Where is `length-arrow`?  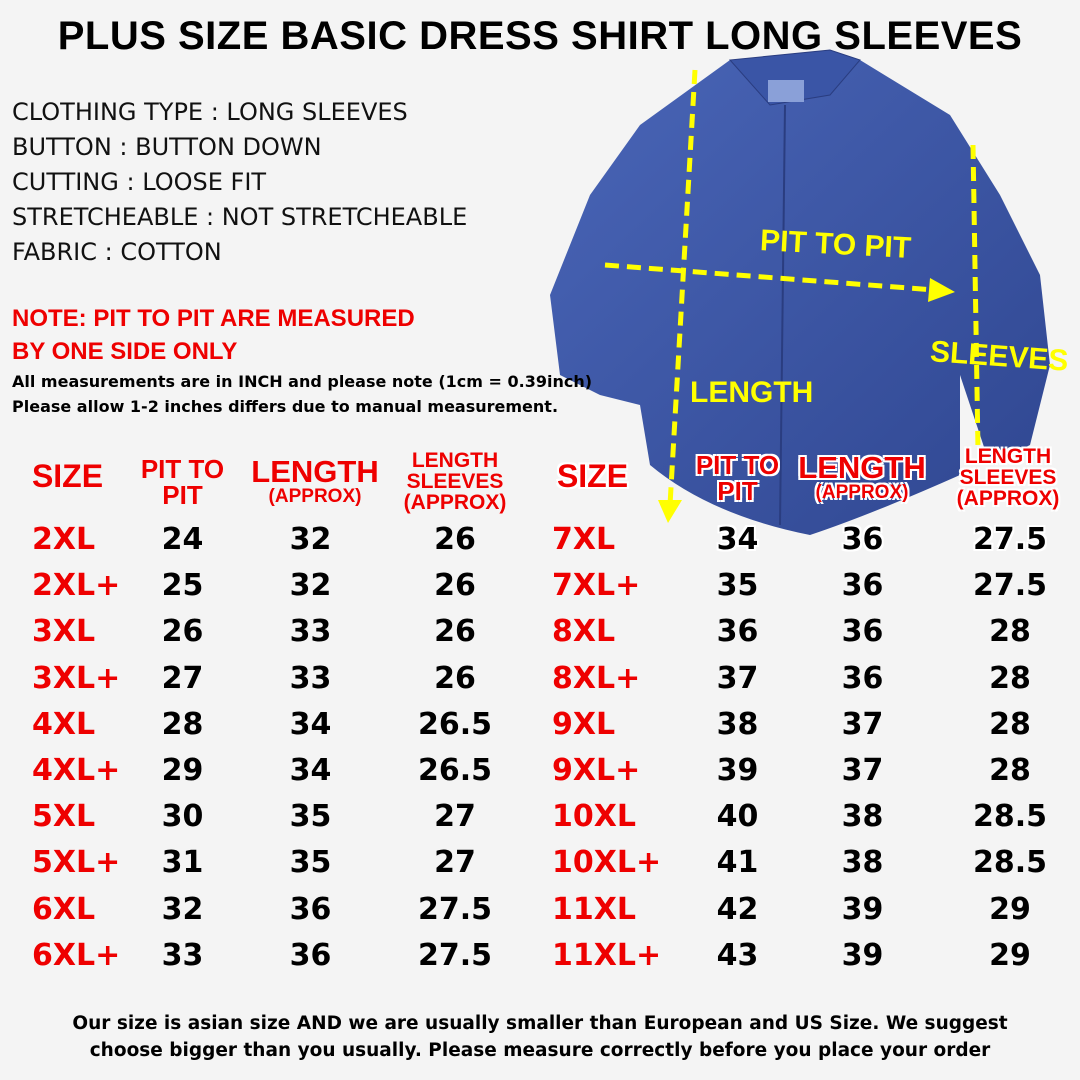
length-arrow is located at coordinates (682, 287).